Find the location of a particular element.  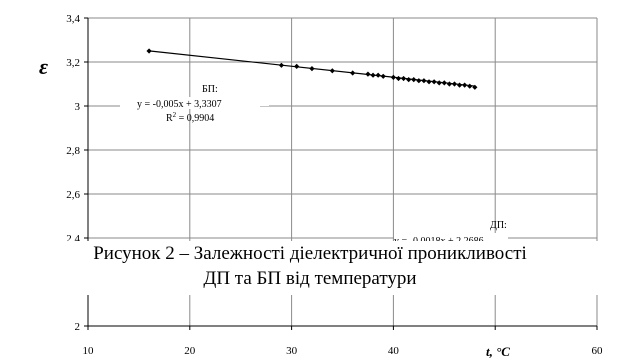

y-tick-label: 2,6 is located at coordinates (73, 195).